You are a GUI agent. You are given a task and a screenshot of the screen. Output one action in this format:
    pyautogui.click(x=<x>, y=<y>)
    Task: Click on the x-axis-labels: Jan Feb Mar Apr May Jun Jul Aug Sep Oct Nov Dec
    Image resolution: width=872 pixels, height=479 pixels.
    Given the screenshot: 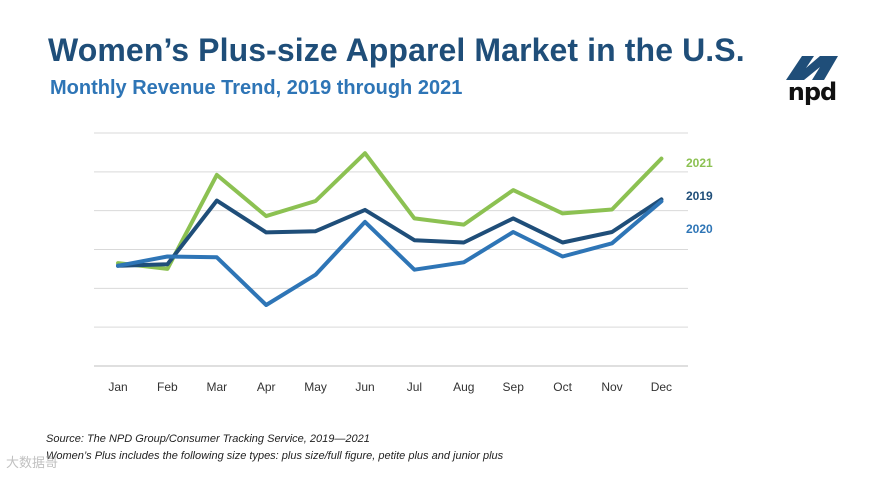 What is the action you would take?
    pyautogui.click(x=390, y=387)
    